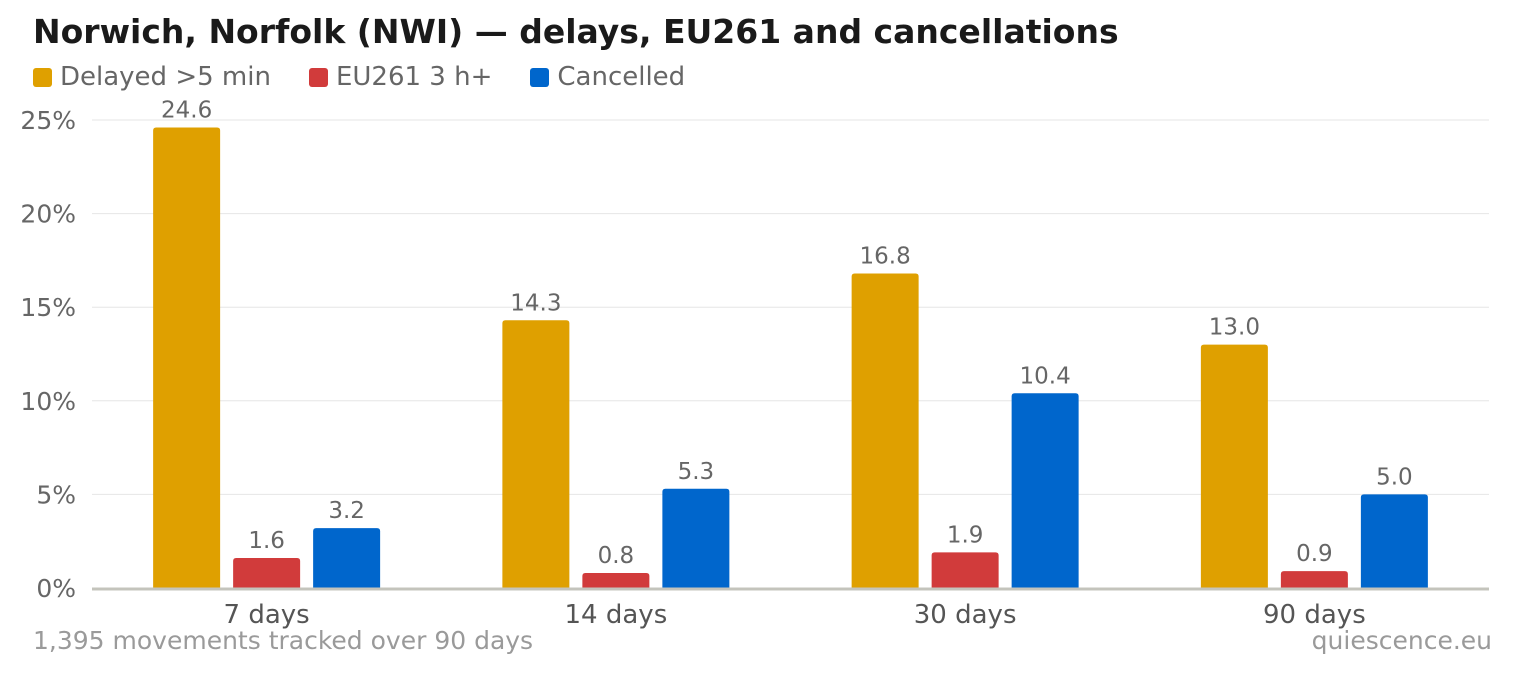 The image size is (1520, 680). What do you see at coordinates (885, 257) in the screenshot?
I see `data-label-delayed-5-min-30-days: 16.8` at bounding box center [885, 257].